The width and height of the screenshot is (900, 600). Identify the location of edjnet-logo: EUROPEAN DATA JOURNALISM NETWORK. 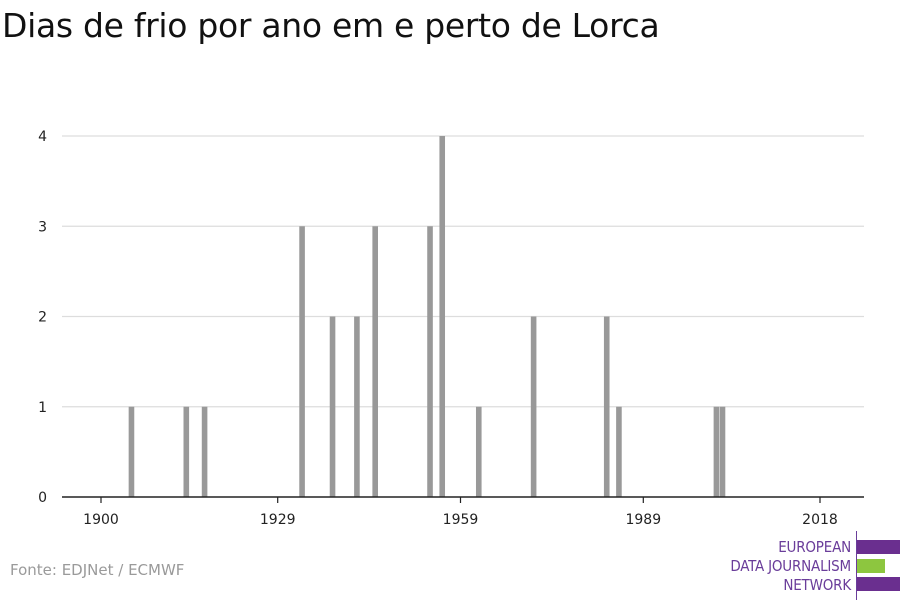
(800, 565).